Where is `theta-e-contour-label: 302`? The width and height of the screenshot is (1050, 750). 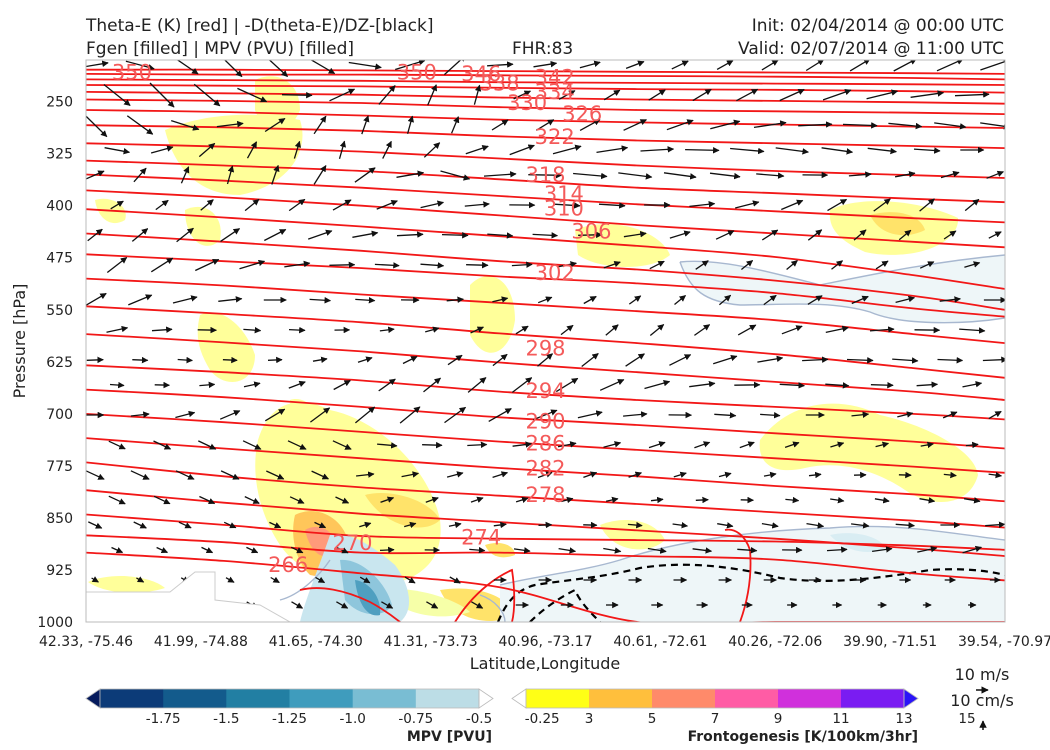 theta-e-contour-label: 302 is located at coordinates (555, 273).